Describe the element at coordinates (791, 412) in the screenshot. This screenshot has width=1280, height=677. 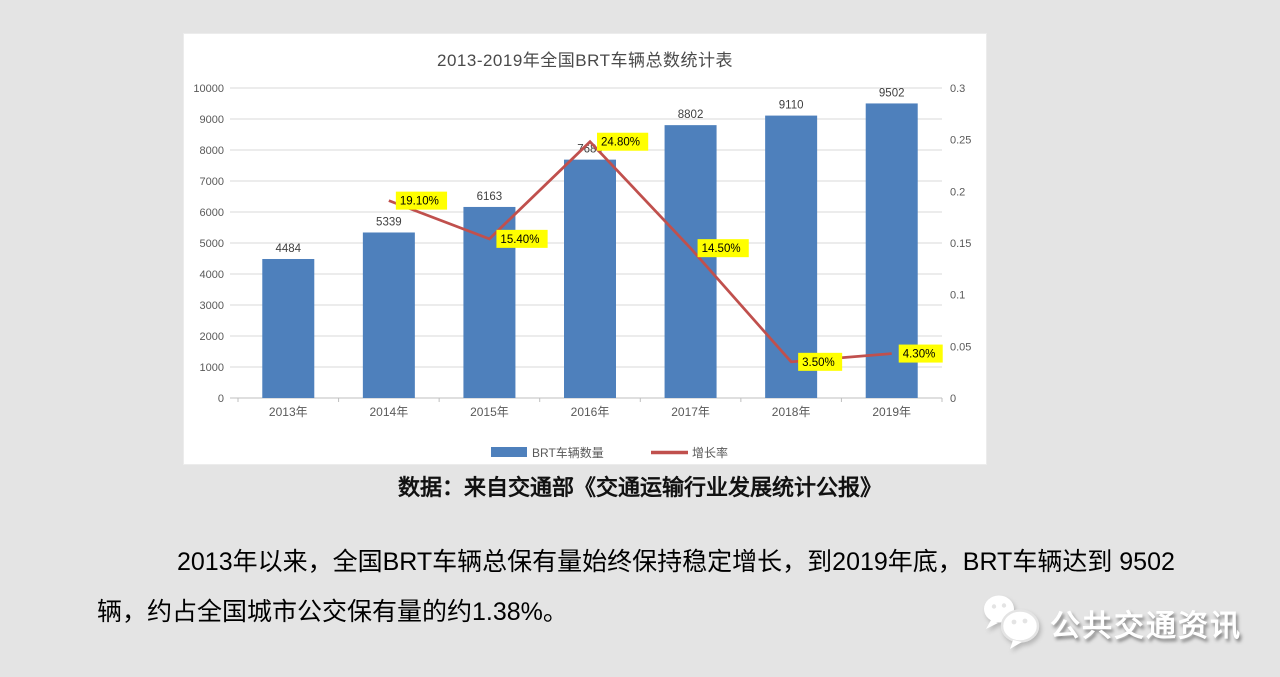
I see `category-label: 2018年` at that location.